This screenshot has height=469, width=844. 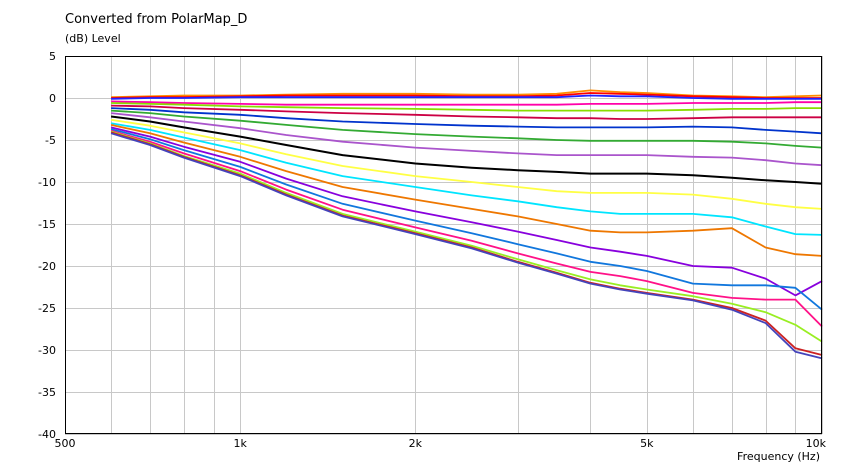 What do you see at coordinates (47, 434) in the screenshot?
I see `y-tick-label: -40` at bounding box center [47, 434].